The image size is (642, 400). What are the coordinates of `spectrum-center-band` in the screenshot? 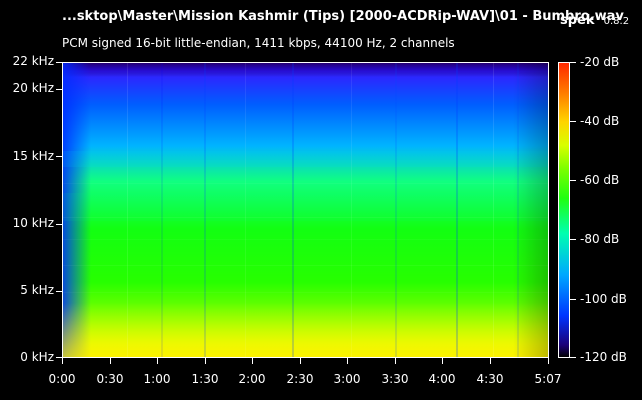 It's located at (305, 207).